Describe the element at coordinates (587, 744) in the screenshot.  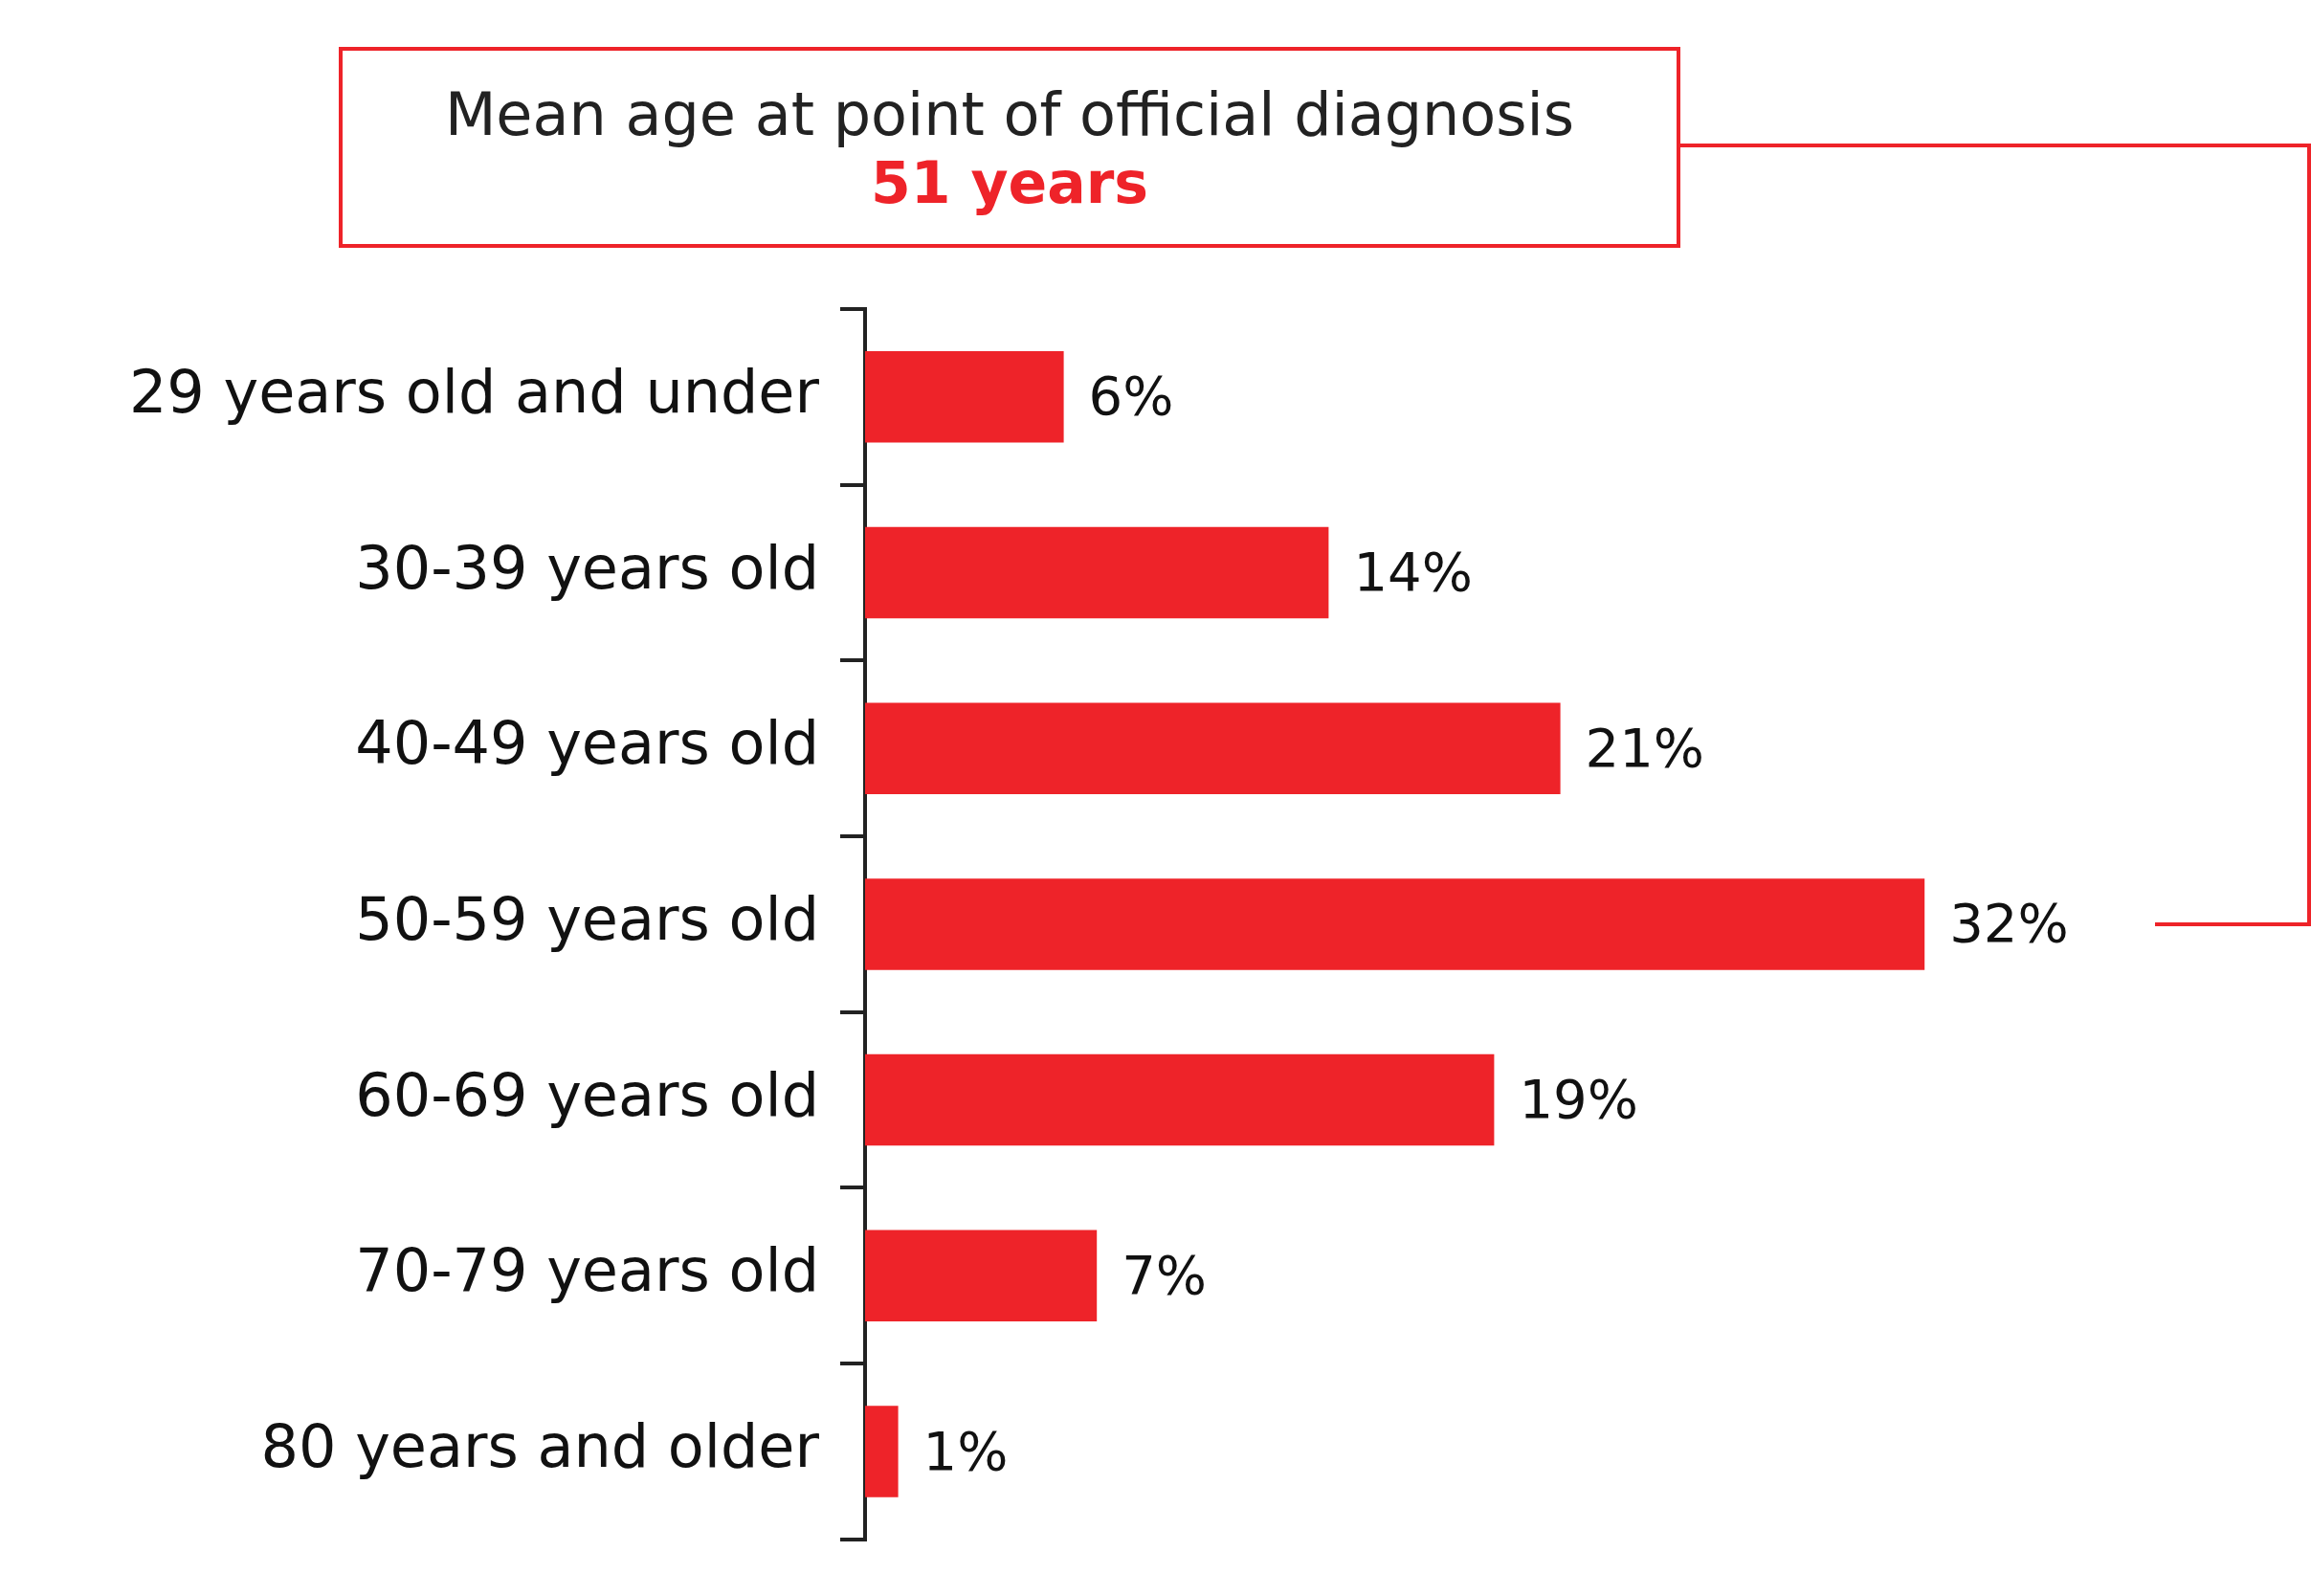
I see `y-tick-label: 40-49 years old` at that location.